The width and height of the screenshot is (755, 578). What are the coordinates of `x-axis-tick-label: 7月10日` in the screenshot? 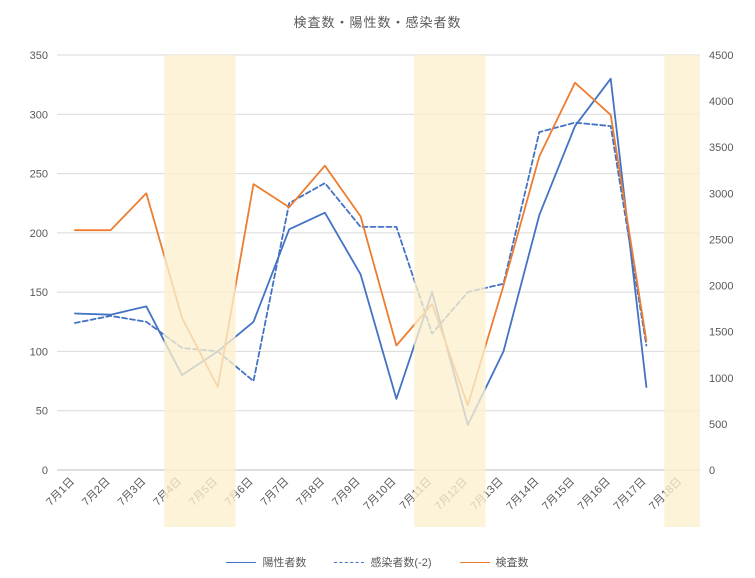 It's located at (379, 494).